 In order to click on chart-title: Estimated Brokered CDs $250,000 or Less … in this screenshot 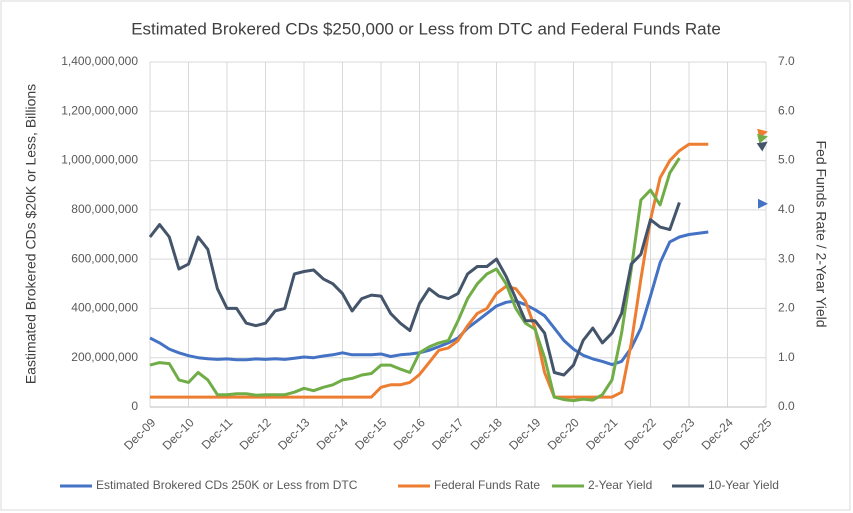, I will do `click(426, 28)`.